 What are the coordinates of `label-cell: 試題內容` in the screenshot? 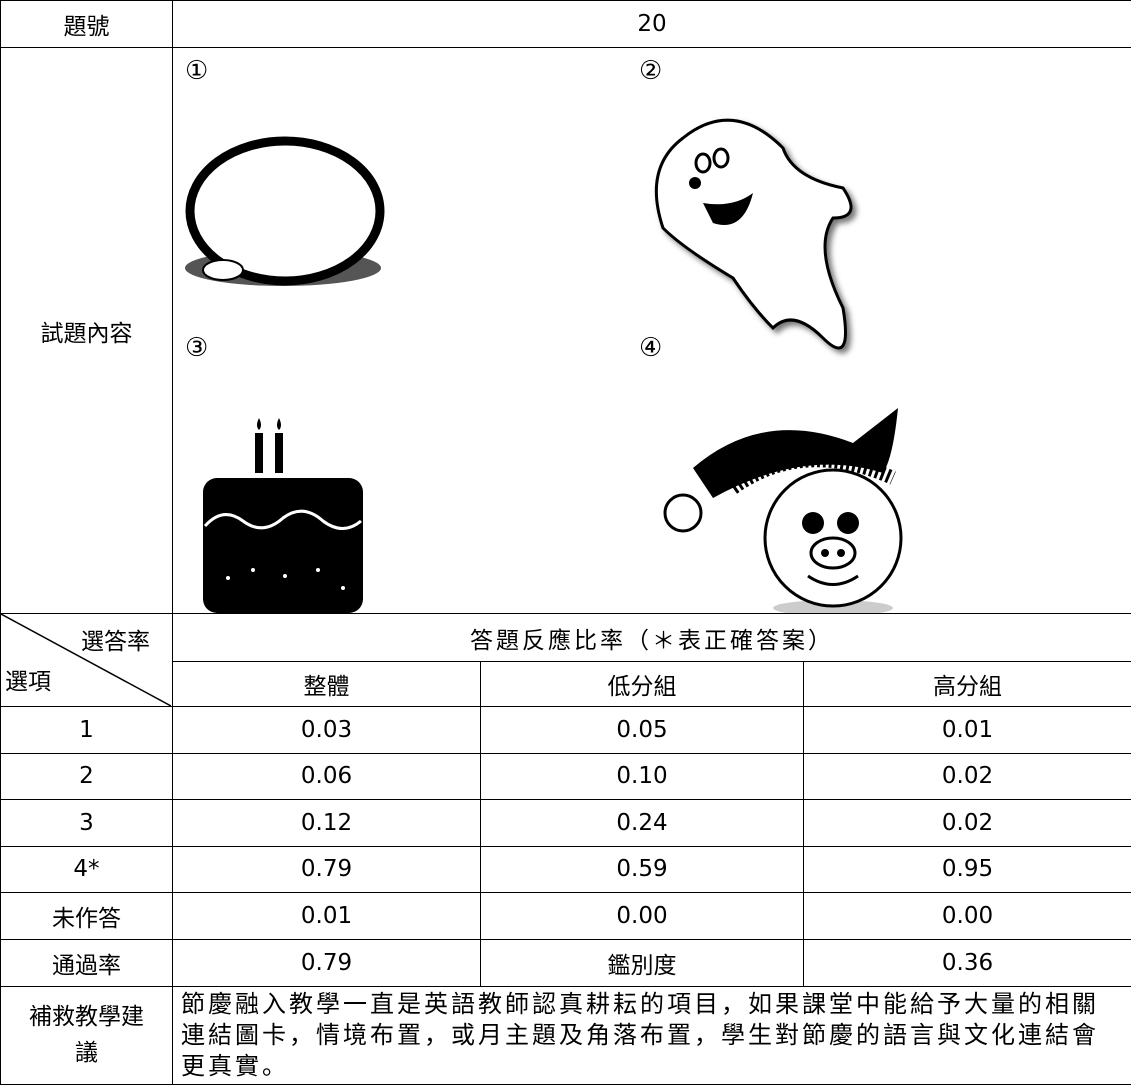 It's located at (87, 331).